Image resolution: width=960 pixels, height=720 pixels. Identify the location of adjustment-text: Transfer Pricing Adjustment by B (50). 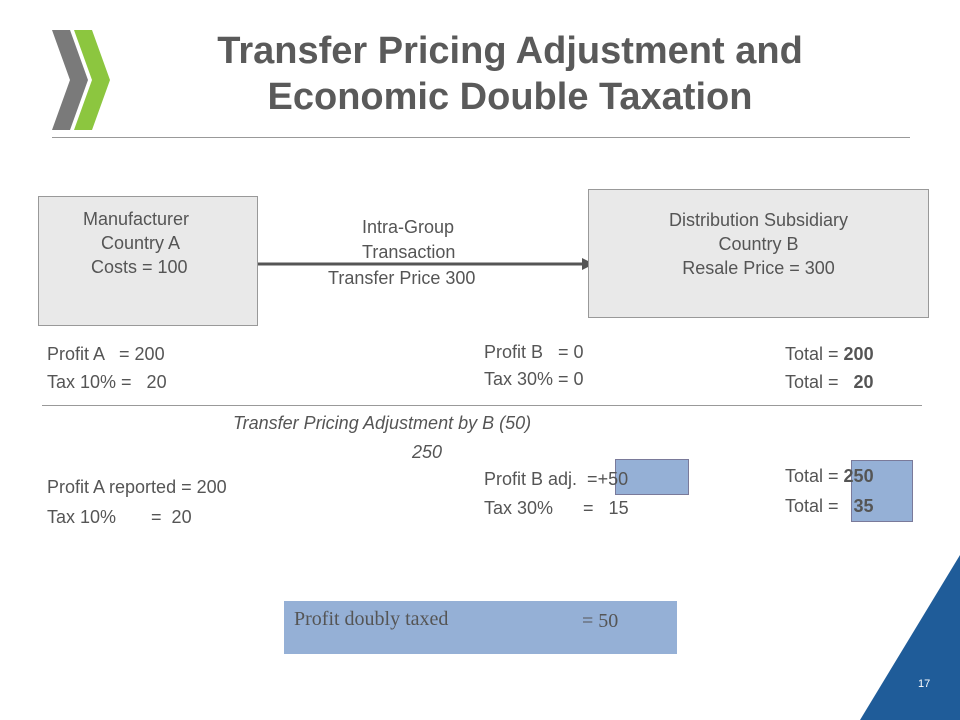
(382, 423).